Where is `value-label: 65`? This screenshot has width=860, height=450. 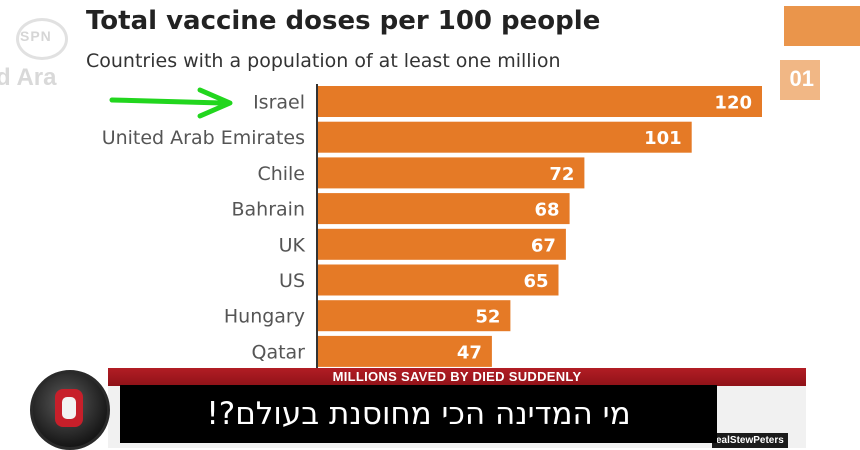
value-label: 65 is located at coordinates (535, 281).